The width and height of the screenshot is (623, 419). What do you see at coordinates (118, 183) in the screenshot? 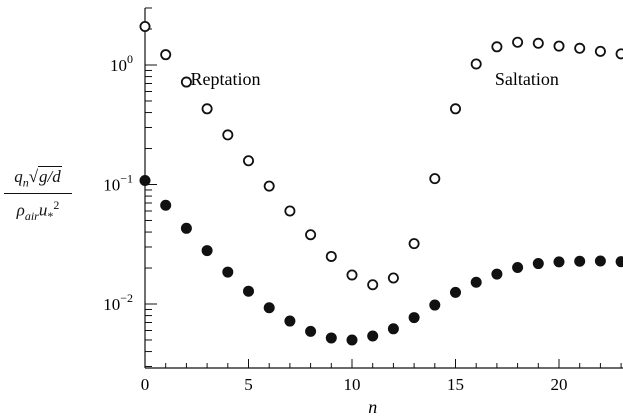
I see `y-tick-label: 10⁻¹` at bounding box center [118, 183].